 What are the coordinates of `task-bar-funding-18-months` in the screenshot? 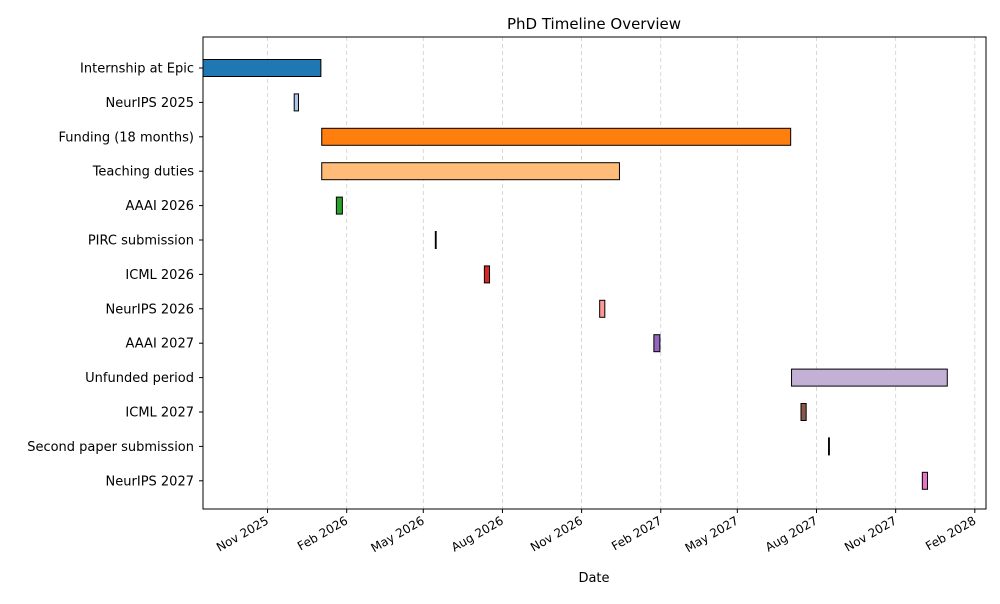 It's located at (556, 136).